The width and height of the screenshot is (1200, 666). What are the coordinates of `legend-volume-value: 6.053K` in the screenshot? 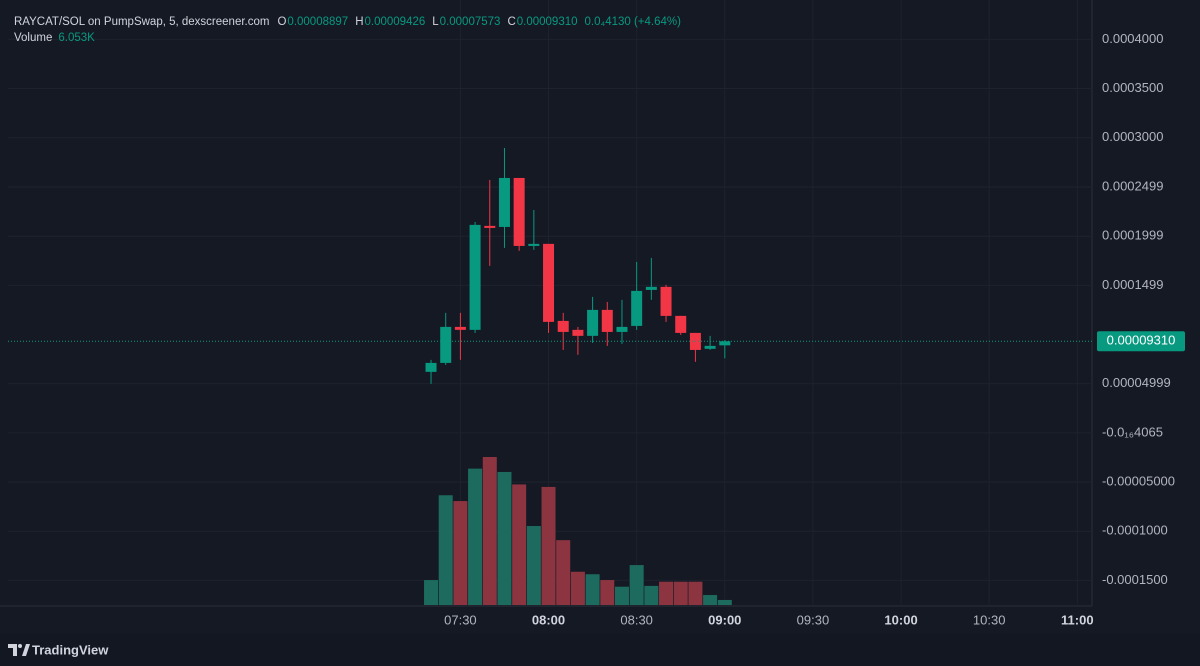 It's located at (76, 38).